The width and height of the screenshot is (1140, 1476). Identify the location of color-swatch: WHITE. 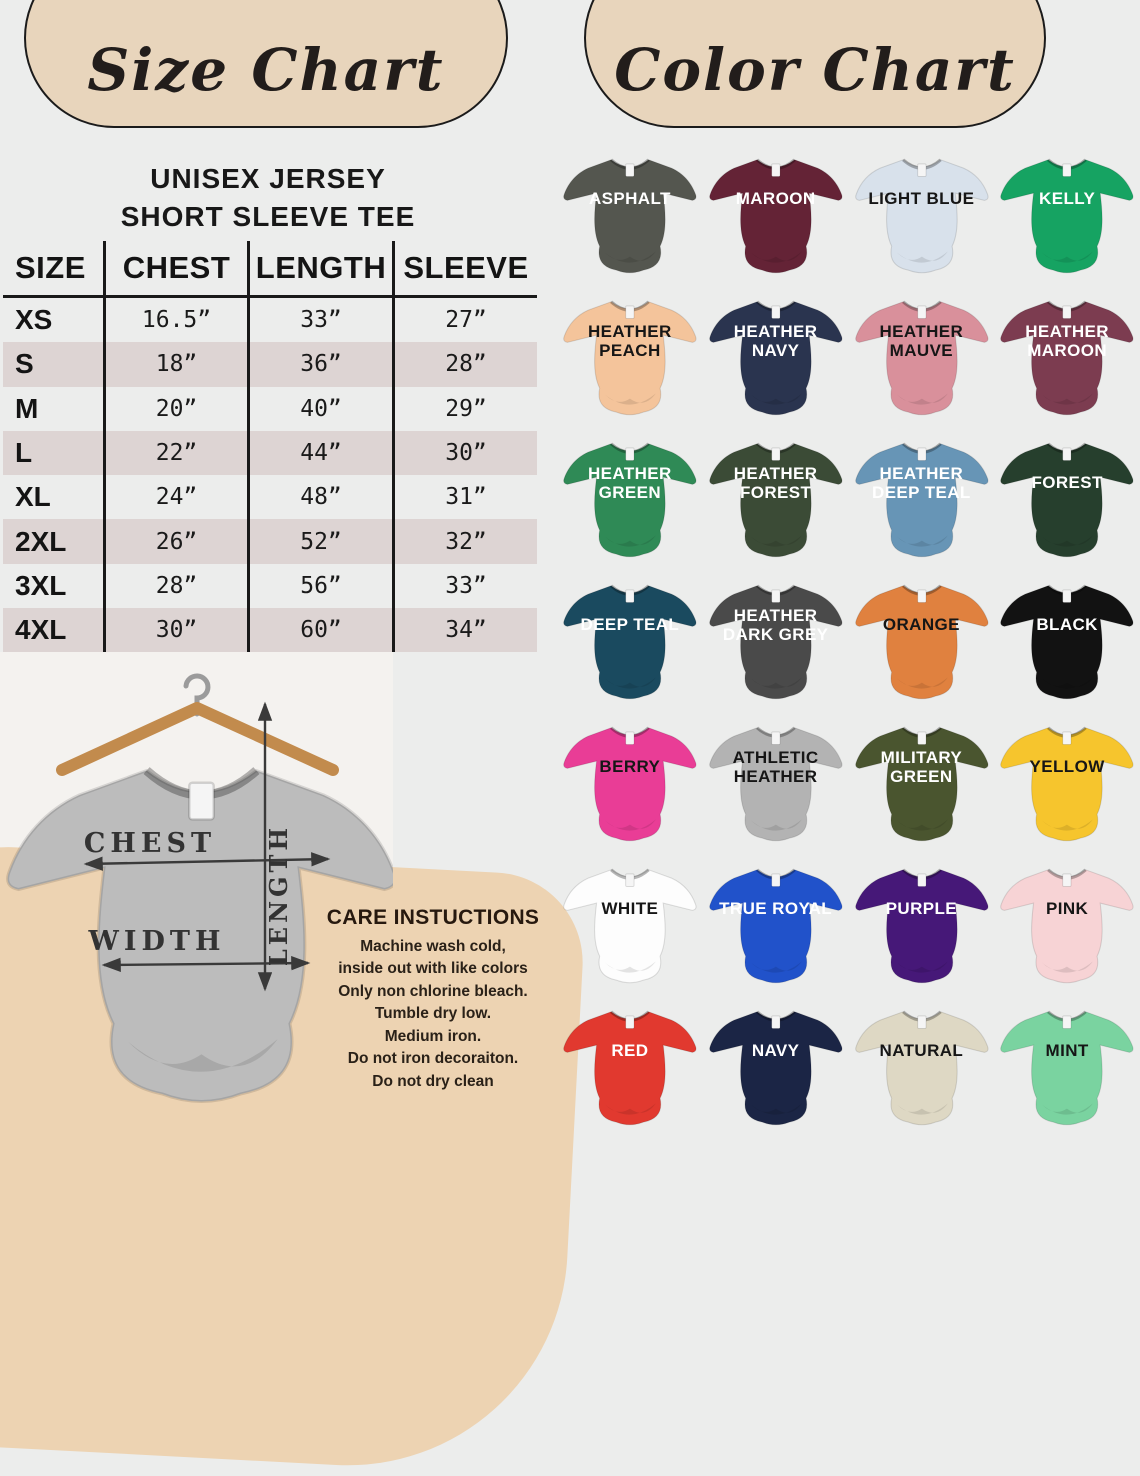
(630, 926).